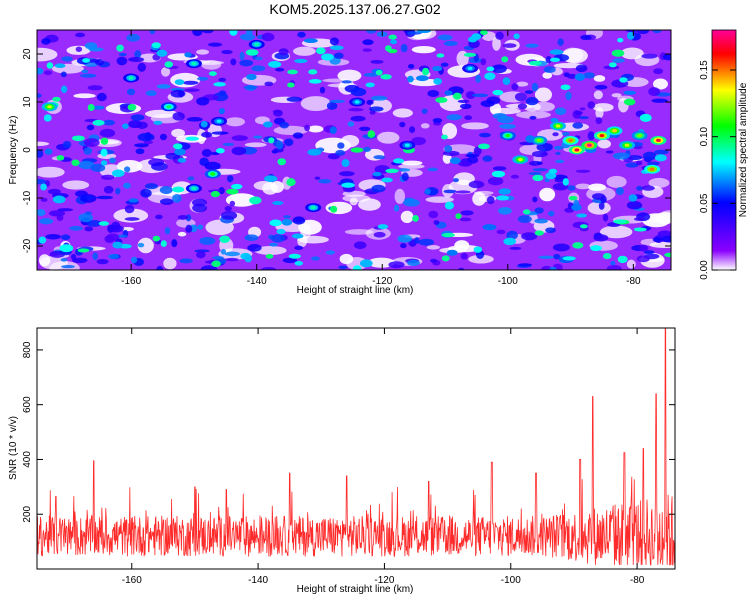 The width and height of the screenshot is (750, 600). I want to click on spectrogram-x-tick-label: -160, so click(131, 281).